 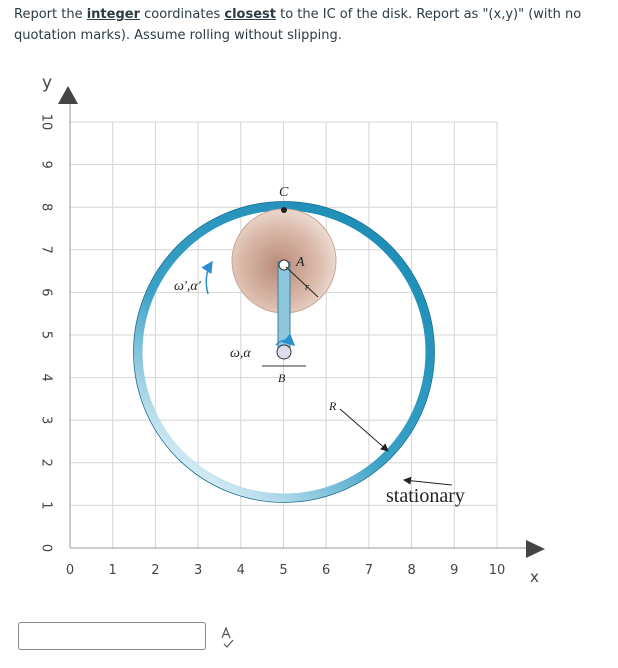 What do you see at coordinates (155, 570) in the screenshot?
I see `x-tick-label: 2` at bounding box center [155, 570].